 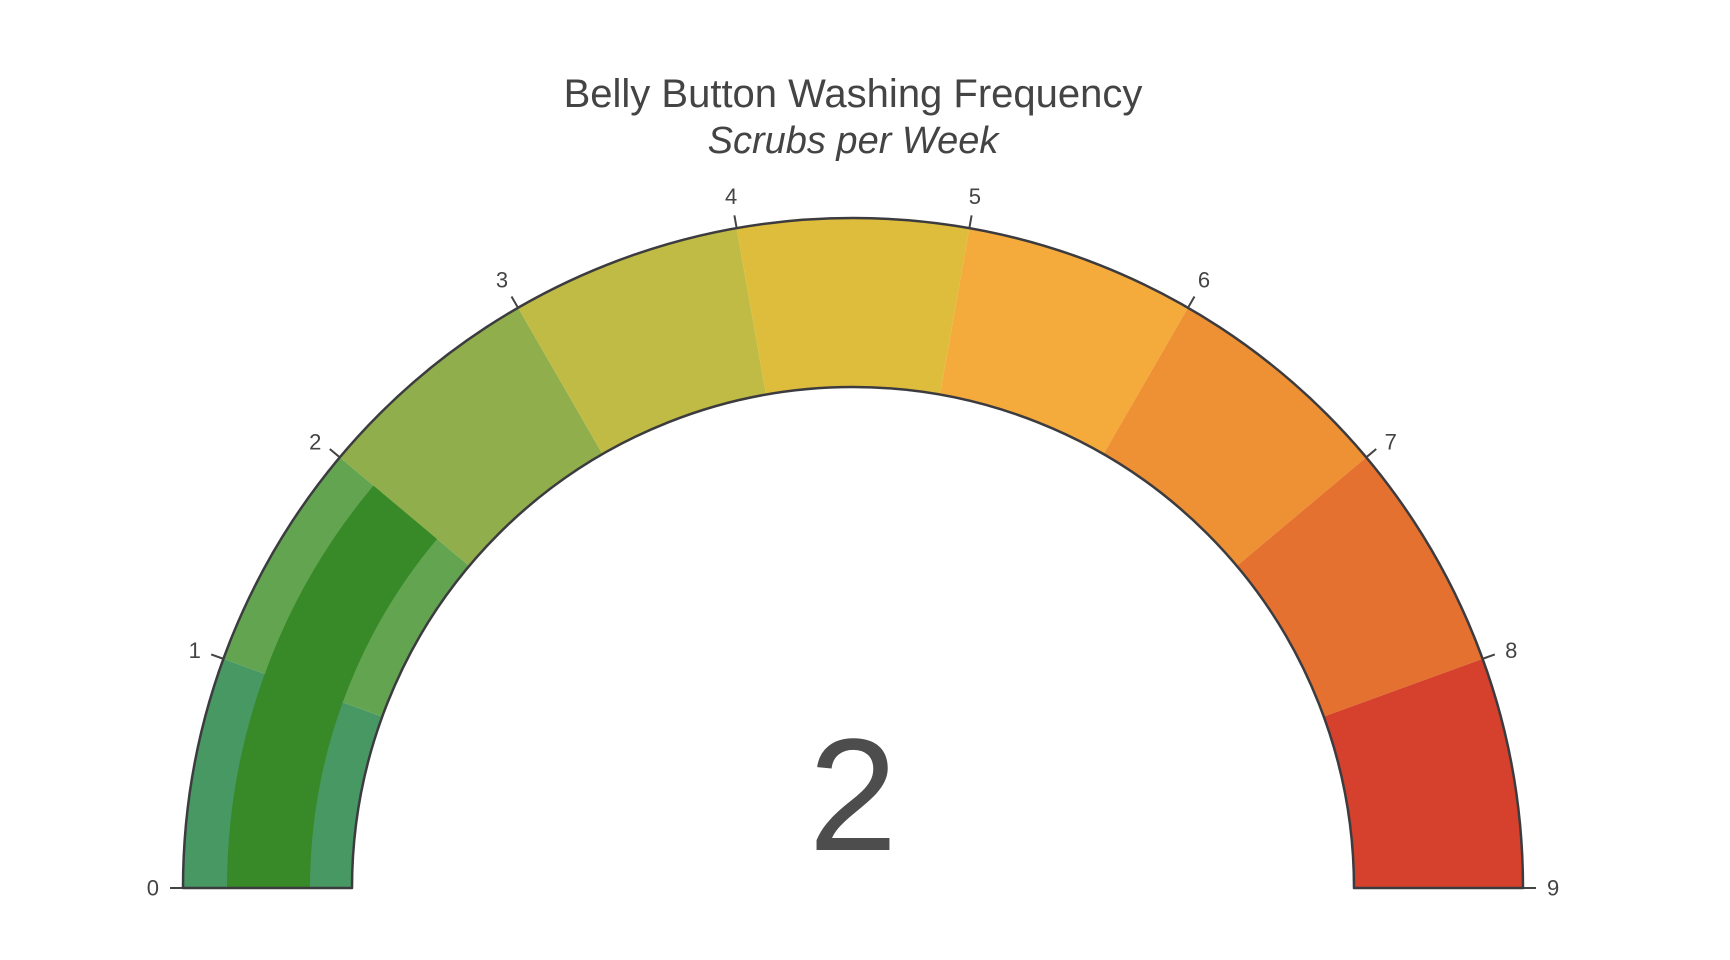 What do you see at coordinates (502, 280) in the screenshot?
I see `gauge-tick-label-3: 3` at bounding box center [502, 280].